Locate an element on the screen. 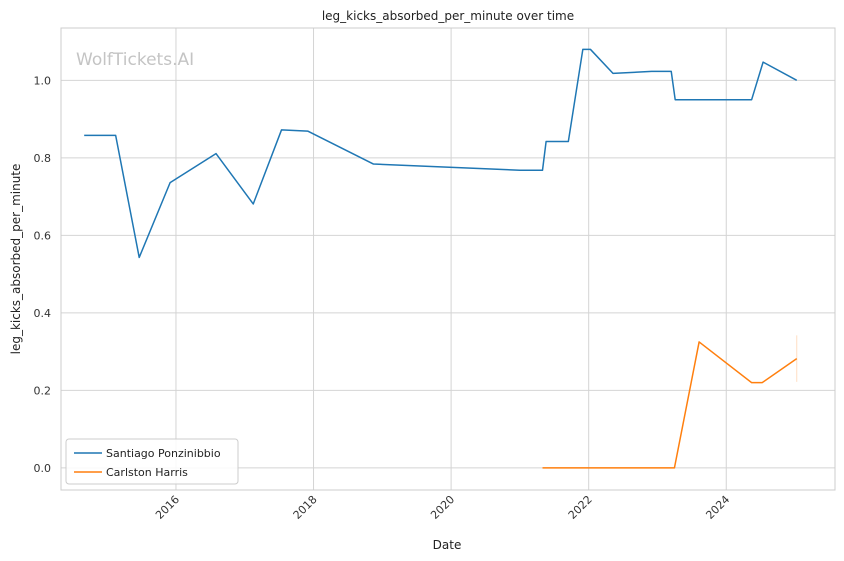 This screenshot has width=844, height=561. watermark: WolfTickets.AI is located at coordinates (135, 60).